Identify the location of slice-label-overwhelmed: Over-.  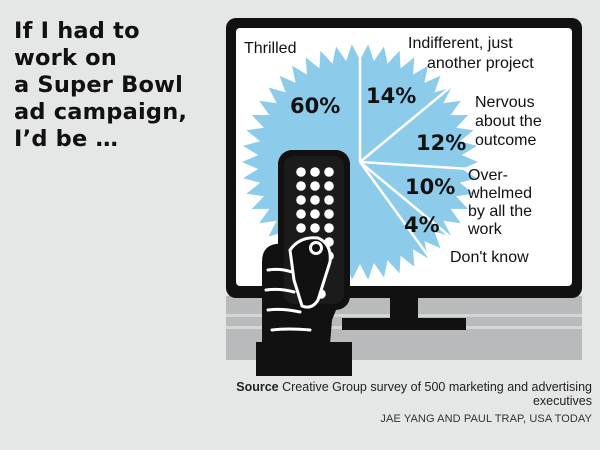
(488, 175).